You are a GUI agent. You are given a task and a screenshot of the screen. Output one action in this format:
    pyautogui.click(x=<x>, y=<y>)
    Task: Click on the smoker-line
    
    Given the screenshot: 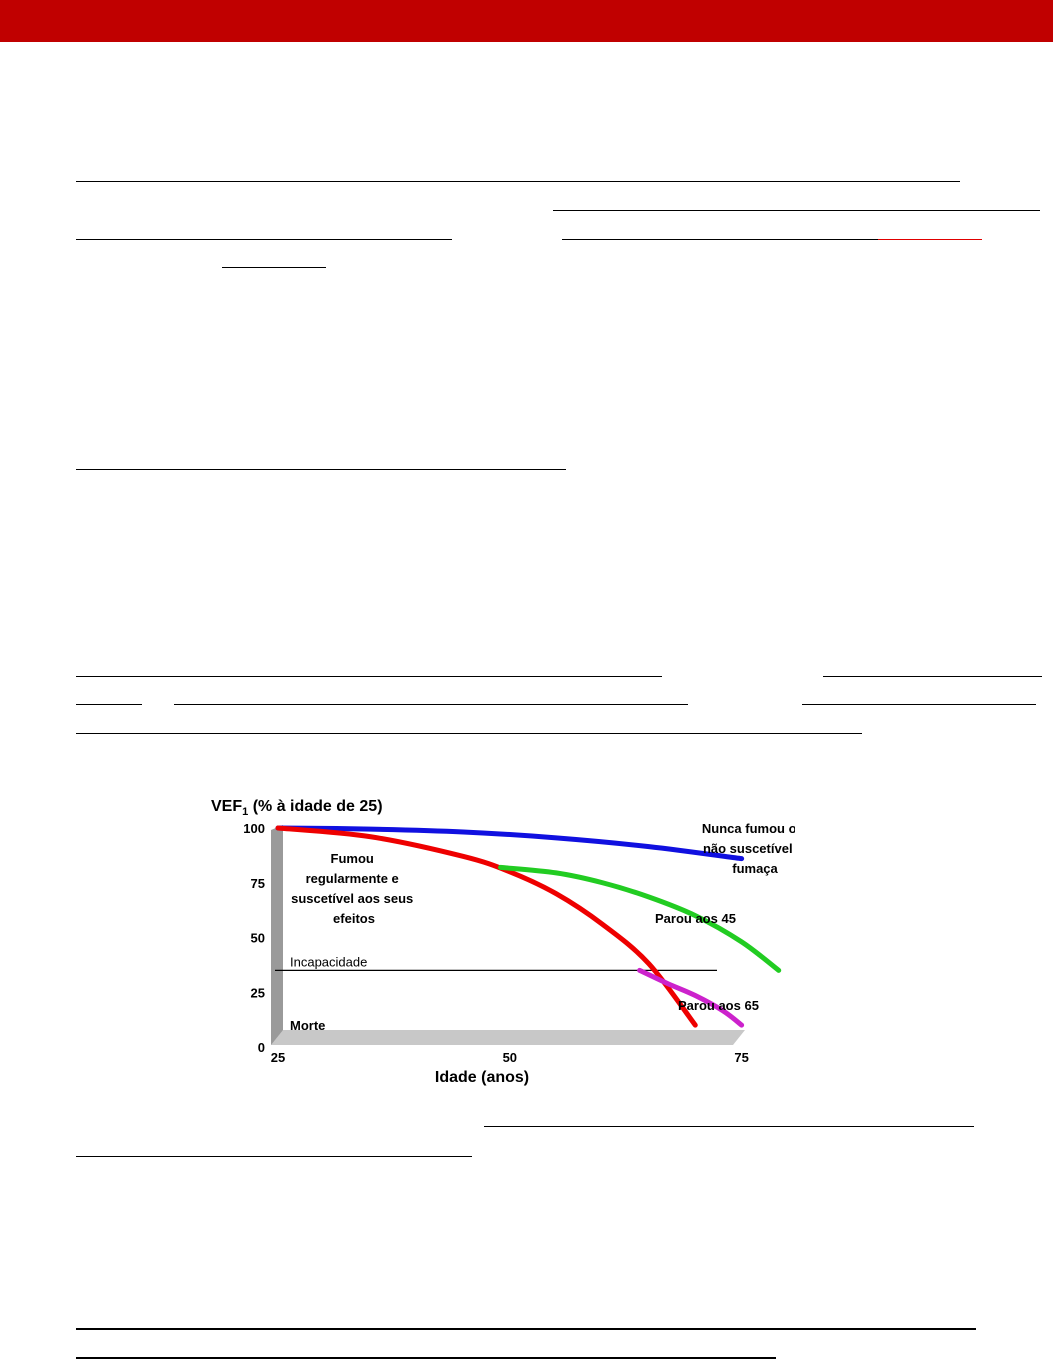 What is the action you would take?
    pyautogui.click(x=486, y=926)
    